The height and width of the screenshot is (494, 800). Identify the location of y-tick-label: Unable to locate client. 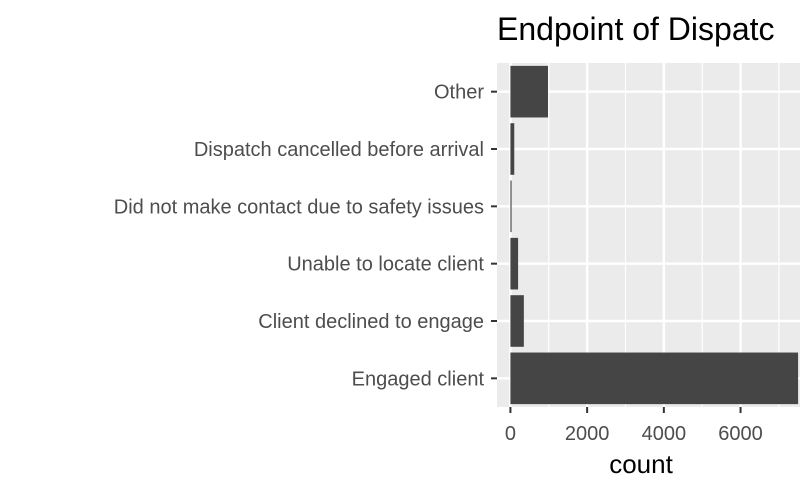
(385, 265).